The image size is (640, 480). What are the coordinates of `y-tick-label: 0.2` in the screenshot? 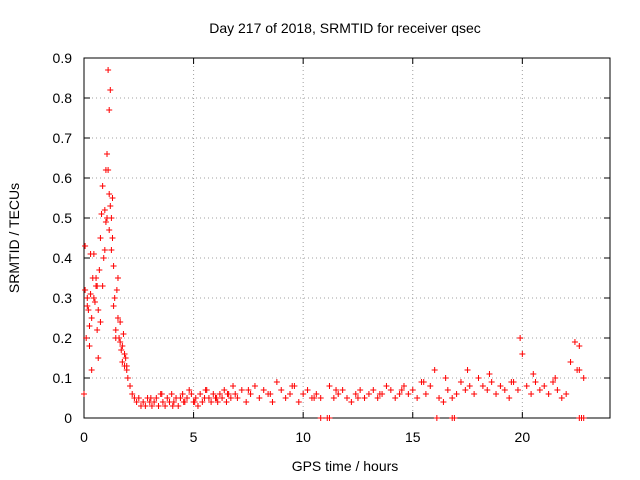 It's located at (63, 338).